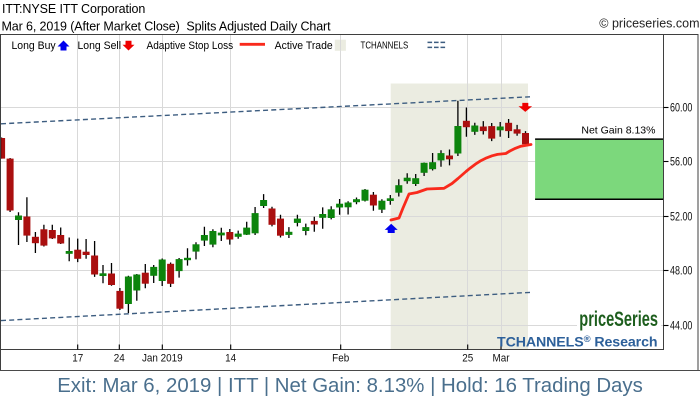 The image size is (700, 400). What do you see at coordinates (577, 342) in the screenshot?
I see `svg-text: TCHANNELS® Research` at bounding box center [577, 342].